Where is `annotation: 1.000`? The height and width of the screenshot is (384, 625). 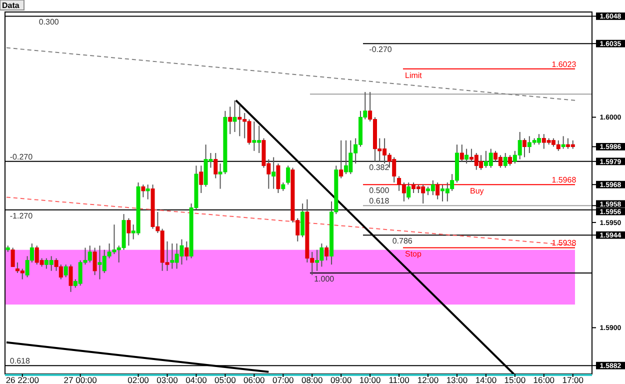
annotation: 1.000 is located at coordinates (324, 279).